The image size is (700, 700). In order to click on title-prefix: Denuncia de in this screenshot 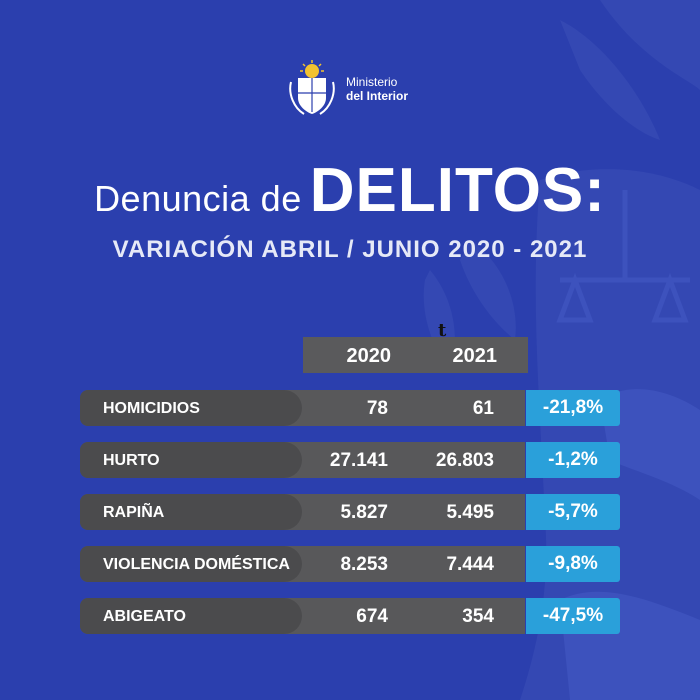, I will do `click(198, 198)`.